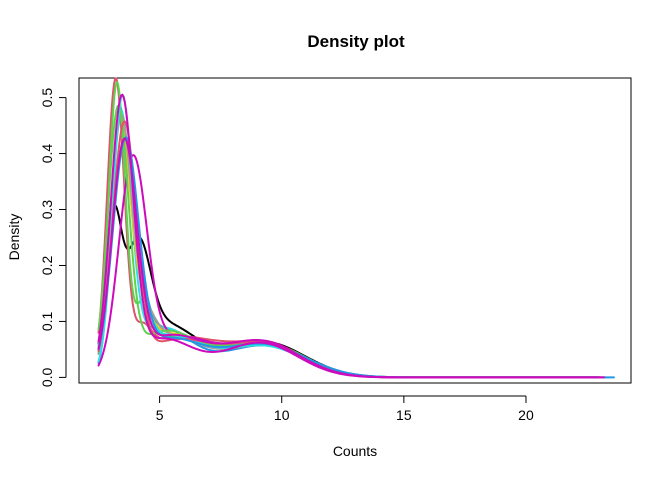 Image resolution: width=672 pixels, height=480 pixels. What do you see at coordinates (47, 321) in the screenshot?
I see `y-tick-label: 0.1` at bounding box center [47, 321].